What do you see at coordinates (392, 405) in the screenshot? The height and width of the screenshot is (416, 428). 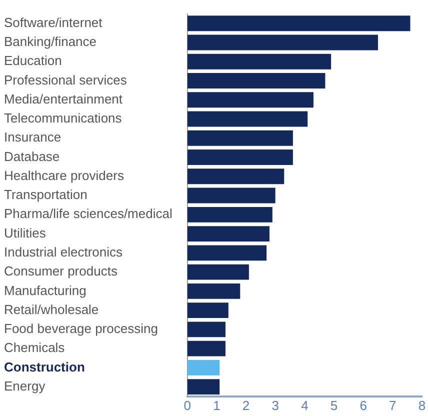 I see `x-tick-label: 7` at bounding box center [392, 405].